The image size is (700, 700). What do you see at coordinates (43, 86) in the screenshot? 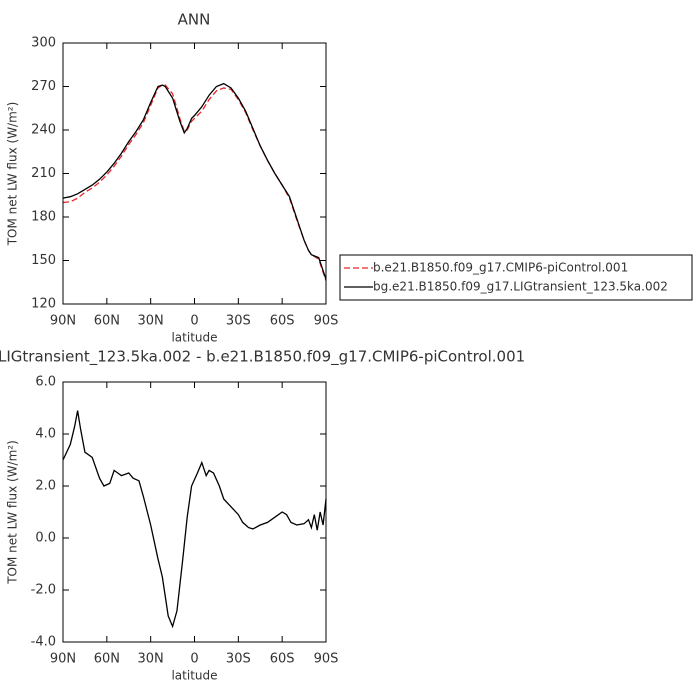
I see `y-tick-label: 270` at bounding box center [43, 86].